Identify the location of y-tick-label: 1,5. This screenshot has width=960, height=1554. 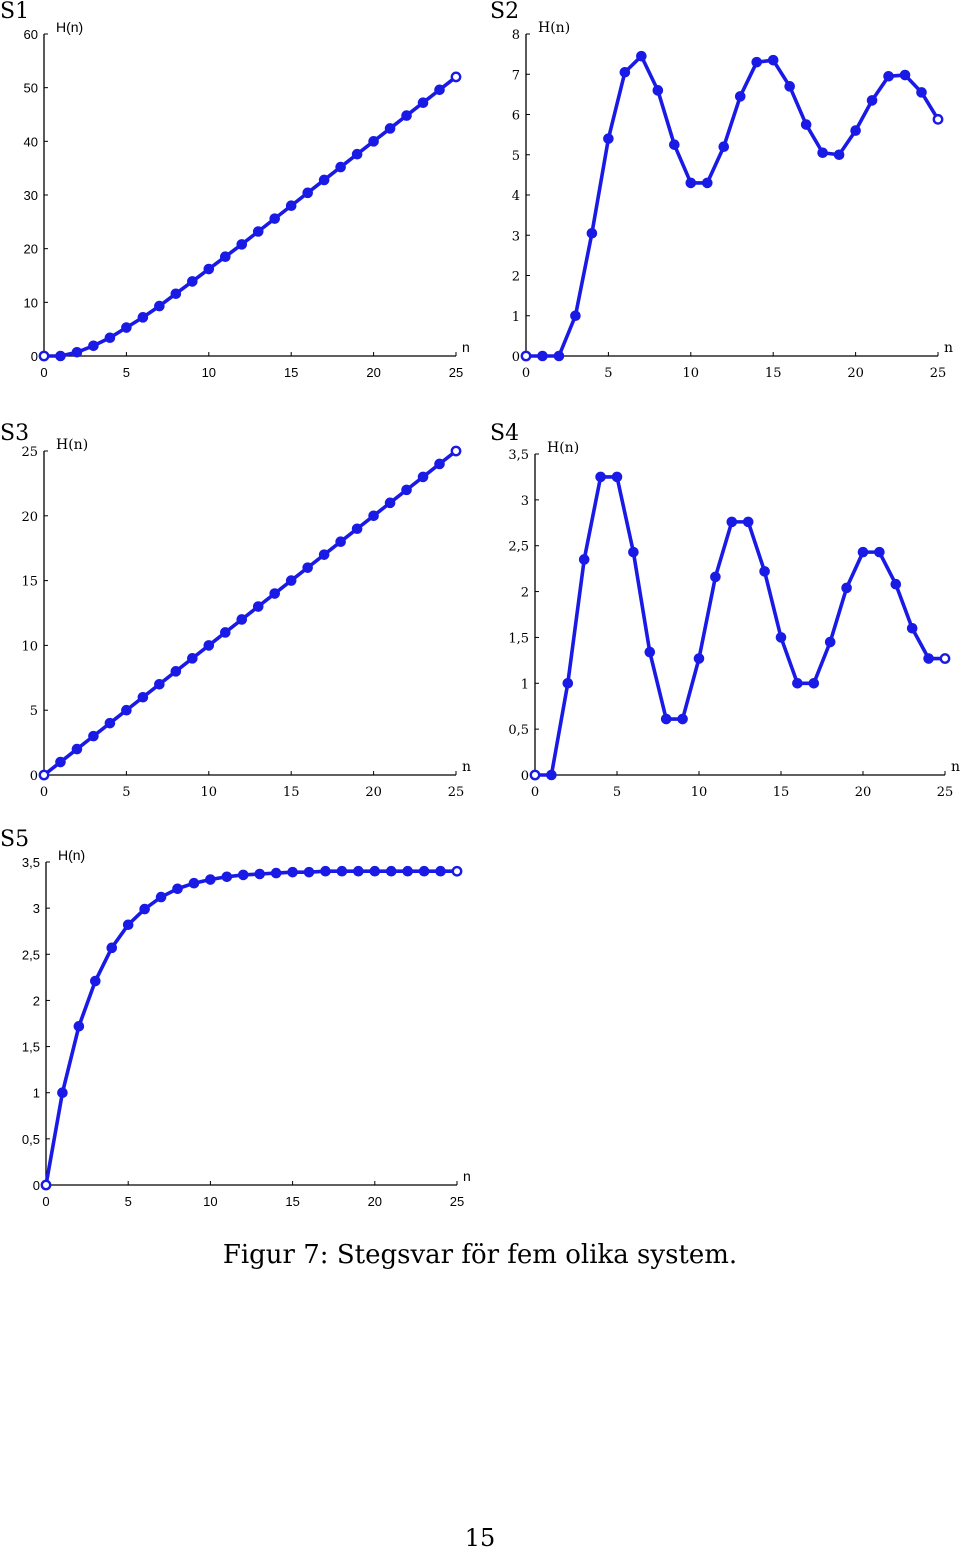
(518, 638).